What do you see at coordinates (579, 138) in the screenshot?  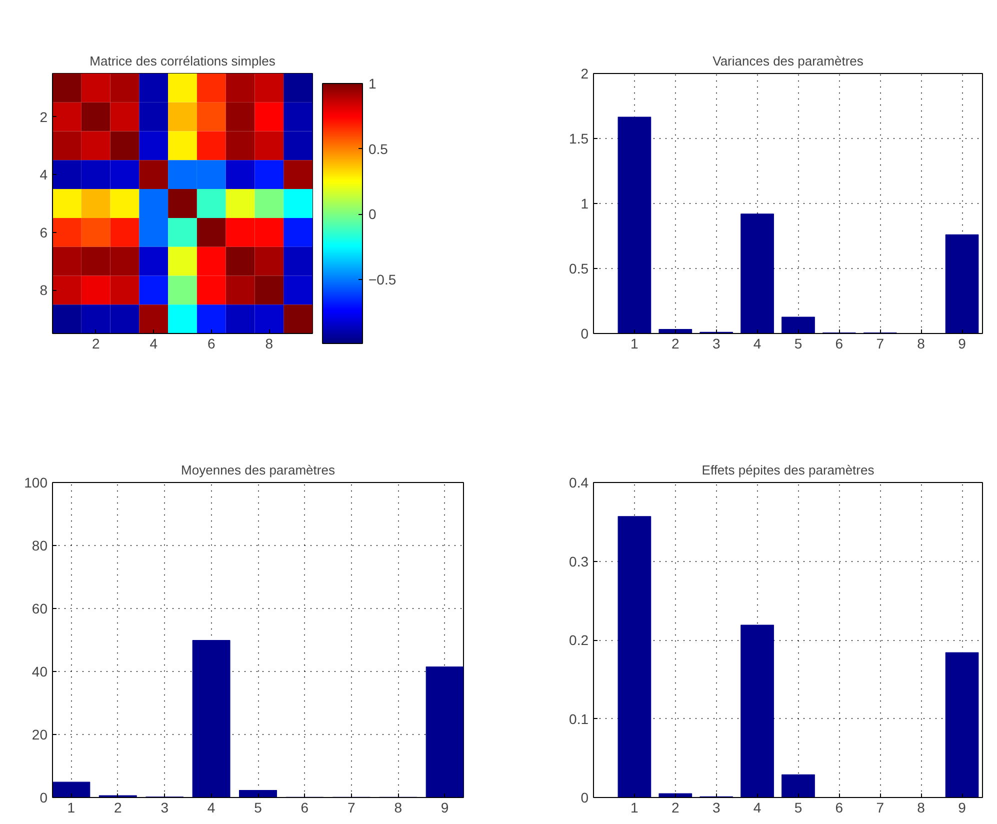 I see `y-tick-label: 1.5` at bounding box center [579, 138].